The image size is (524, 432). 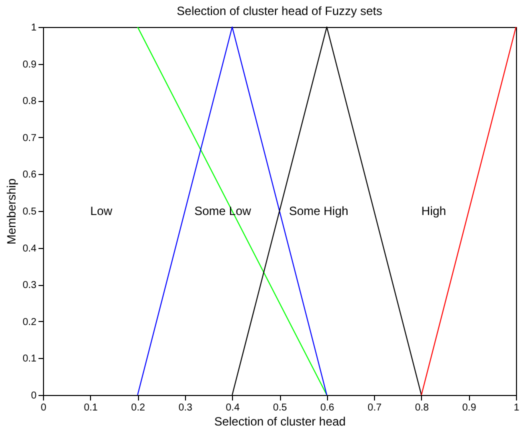 What do you see at coordinates (33, 396) in the screenshot?
I see `y-tick-label: 0` at bounding box center [33, 396].